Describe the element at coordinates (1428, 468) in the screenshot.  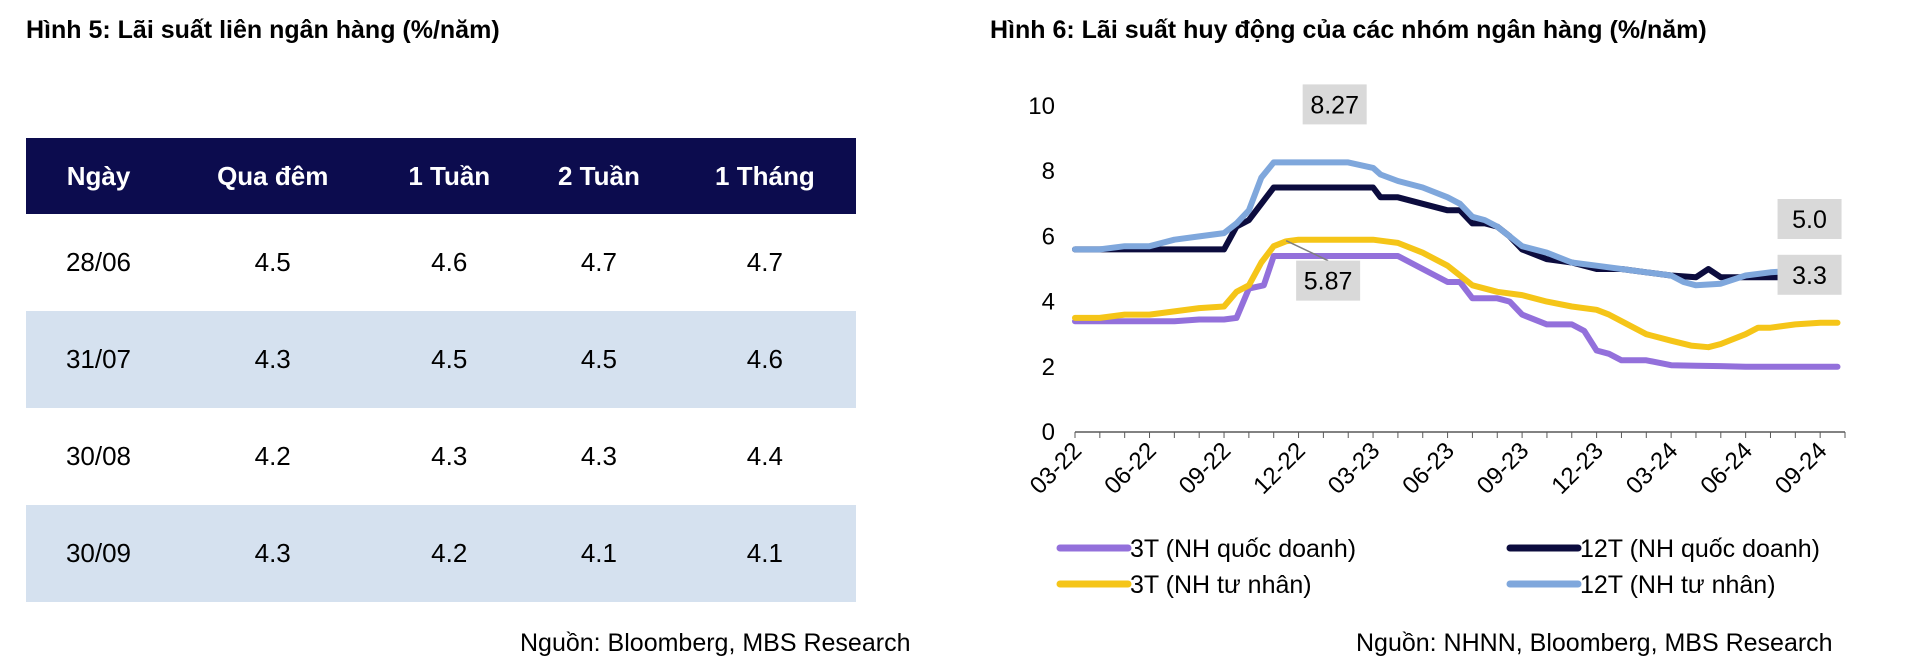
I see `x-tick-label: 06-23` at that location.